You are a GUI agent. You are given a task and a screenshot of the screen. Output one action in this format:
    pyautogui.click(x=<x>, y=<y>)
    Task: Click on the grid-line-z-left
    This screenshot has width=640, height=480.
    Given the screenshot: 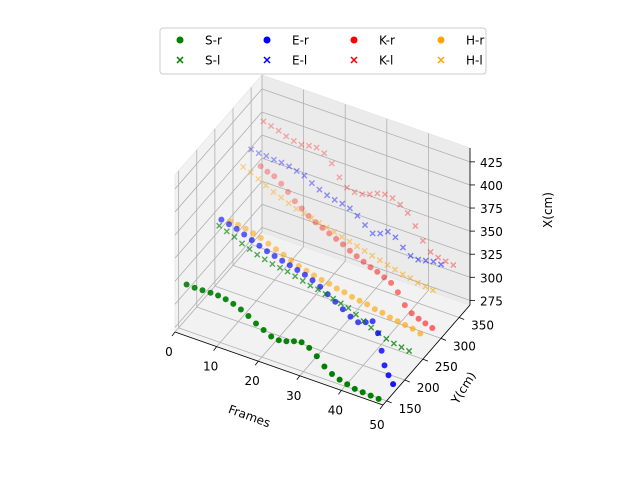 What is the action you would take?
    pyautogui.click(x=218, y=162)
    